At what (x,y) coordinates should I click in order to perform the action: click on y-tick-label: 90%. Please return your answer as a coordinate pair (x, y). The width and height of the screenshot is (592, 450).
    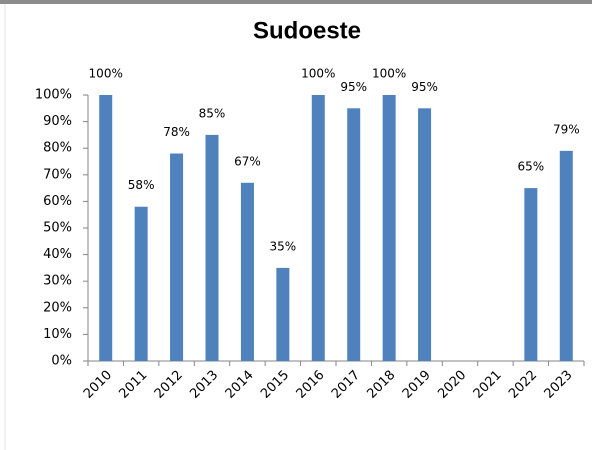
    Looking at the image, I should click on (57, 121).